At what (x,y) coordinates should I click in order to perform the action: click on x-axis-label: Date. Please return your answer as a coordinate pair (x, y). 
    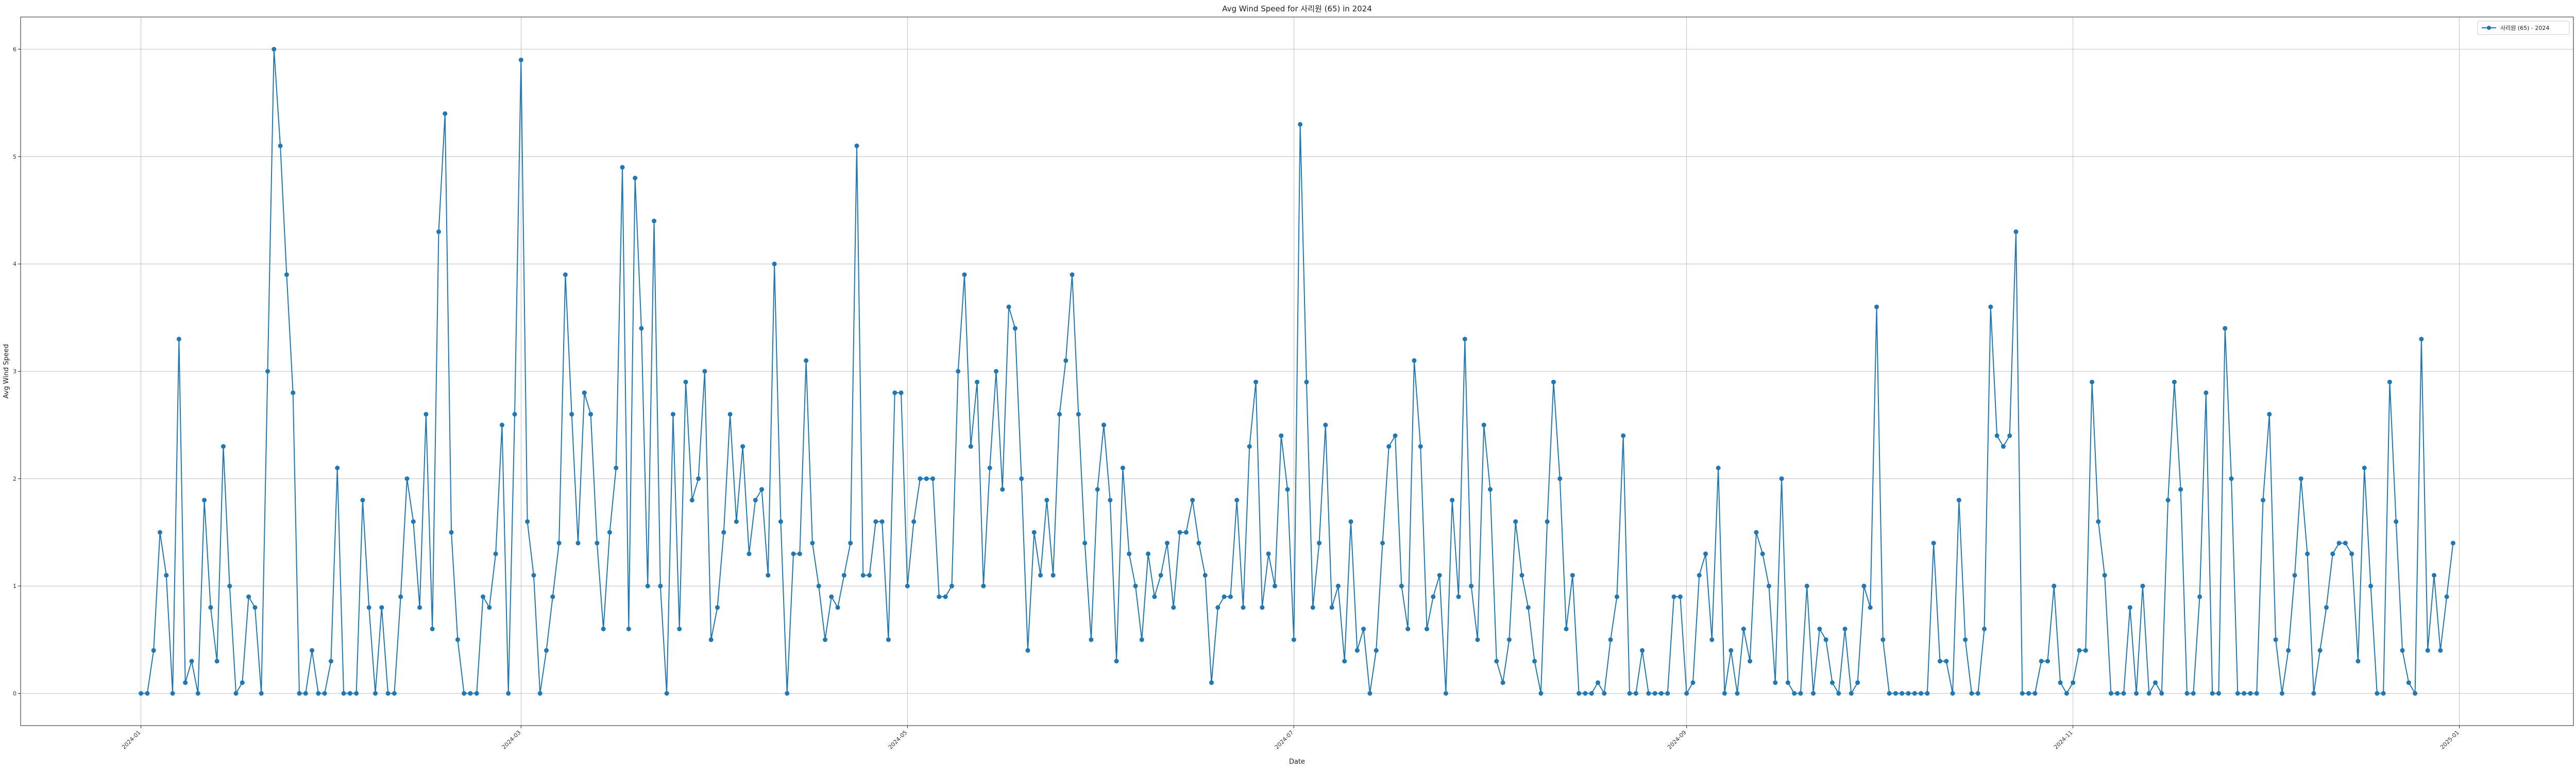
    Looking at the image, I should click on (1297, 762).